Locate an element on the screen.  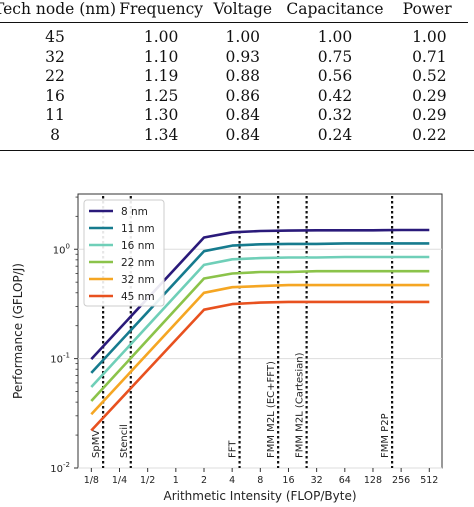
legend-label: 16 nm is located at coordinates (138, 246).